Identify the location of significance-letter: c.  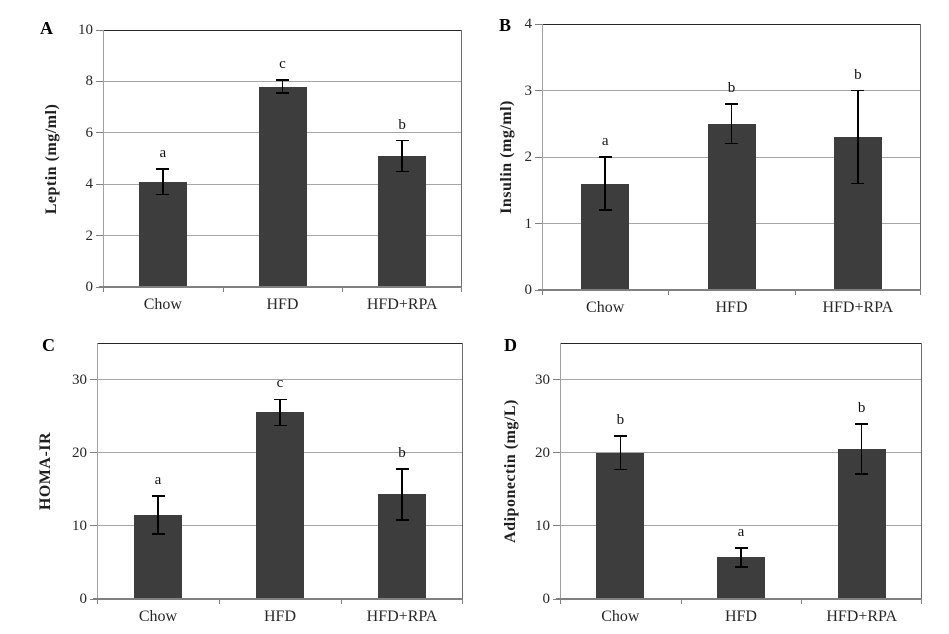
(282, 64).